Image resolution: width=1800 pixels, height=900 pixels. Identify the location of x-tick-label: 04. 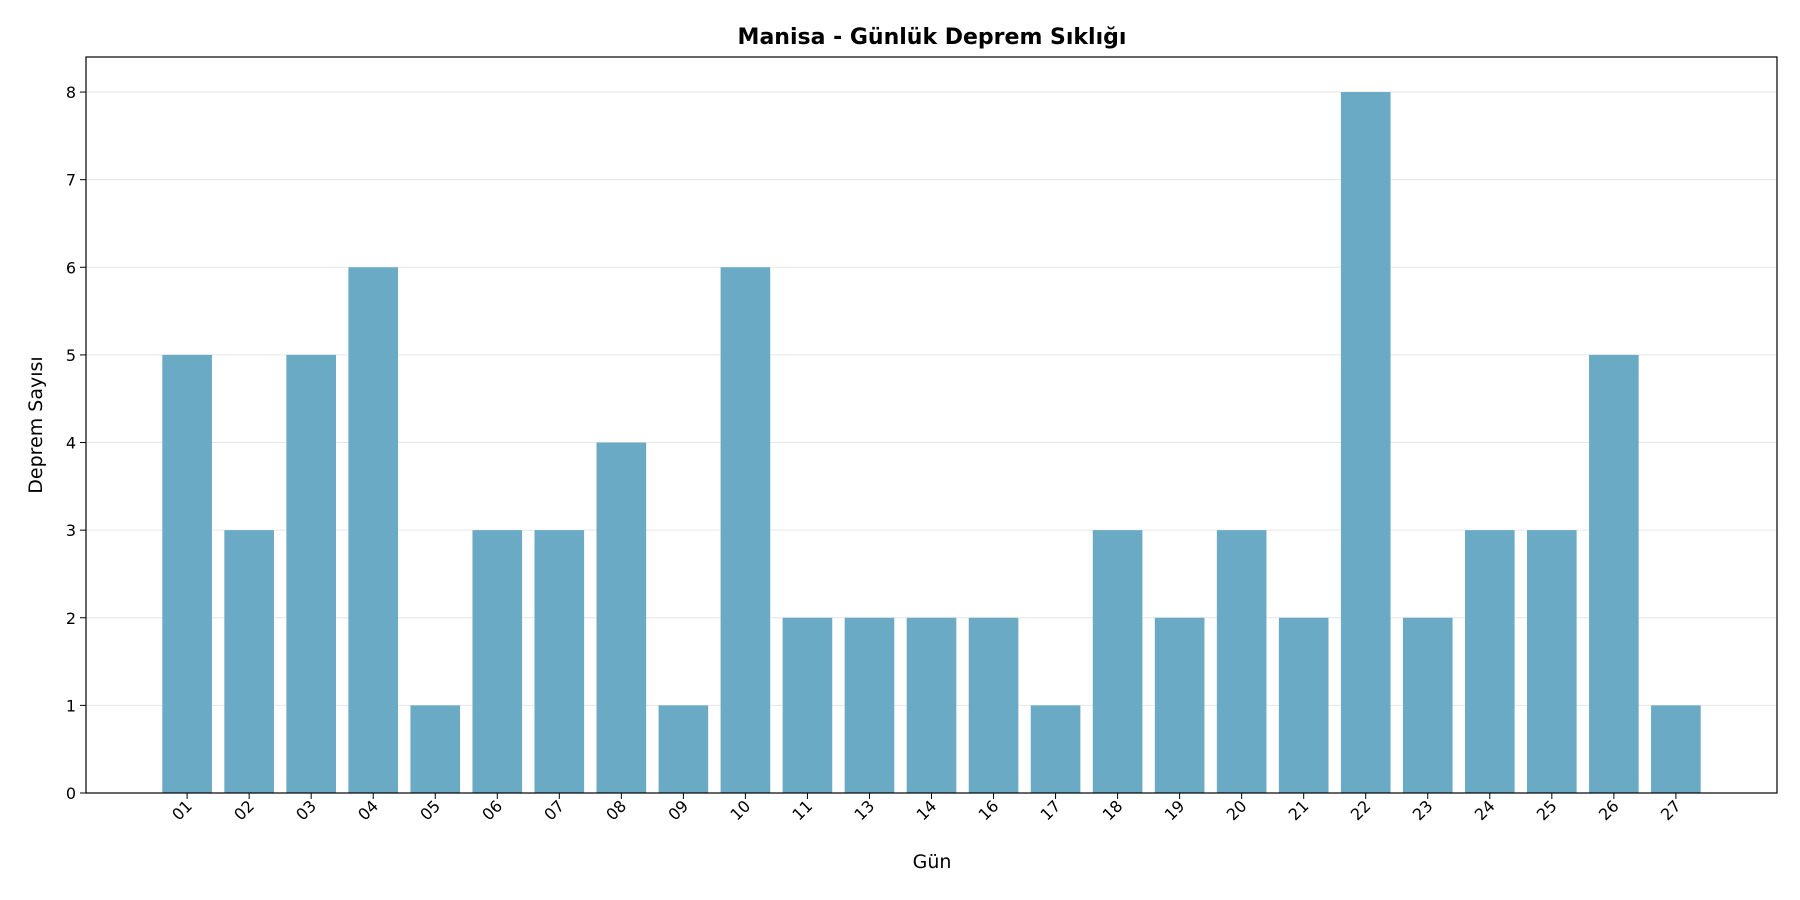
(368, 810).